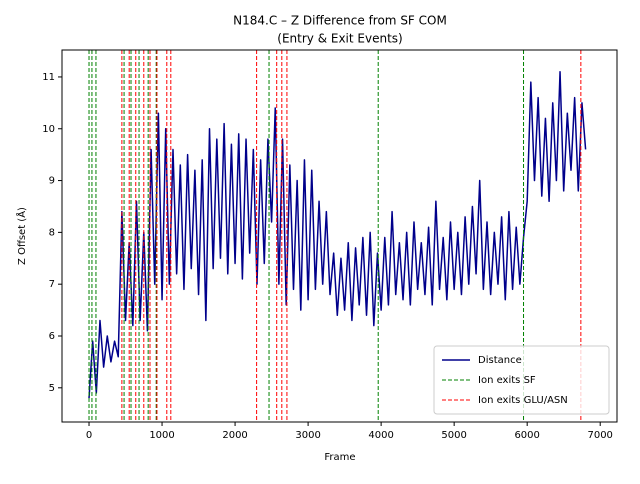  What do you see at coordinates (380, 435) in the screenshot?
I see `x-tick-label: 4000` at bounding box center [380, 435].